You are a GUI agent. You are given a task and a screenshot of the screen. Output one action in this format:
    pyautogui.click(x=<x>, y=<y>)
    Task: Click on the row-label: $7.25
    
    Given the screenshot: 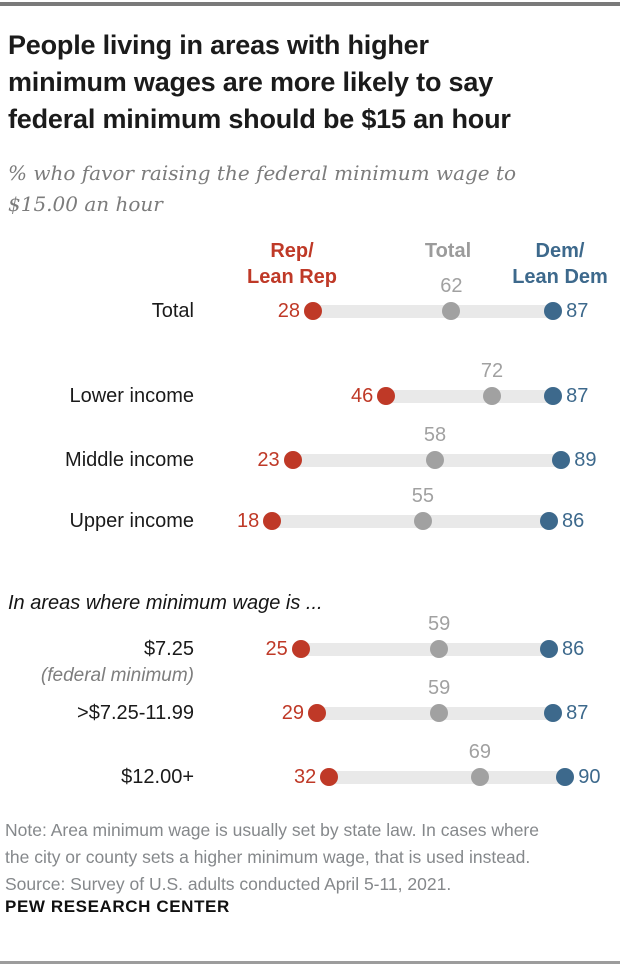 What is the action you would take?
    pyautogui.click(x=168, y=649)
    